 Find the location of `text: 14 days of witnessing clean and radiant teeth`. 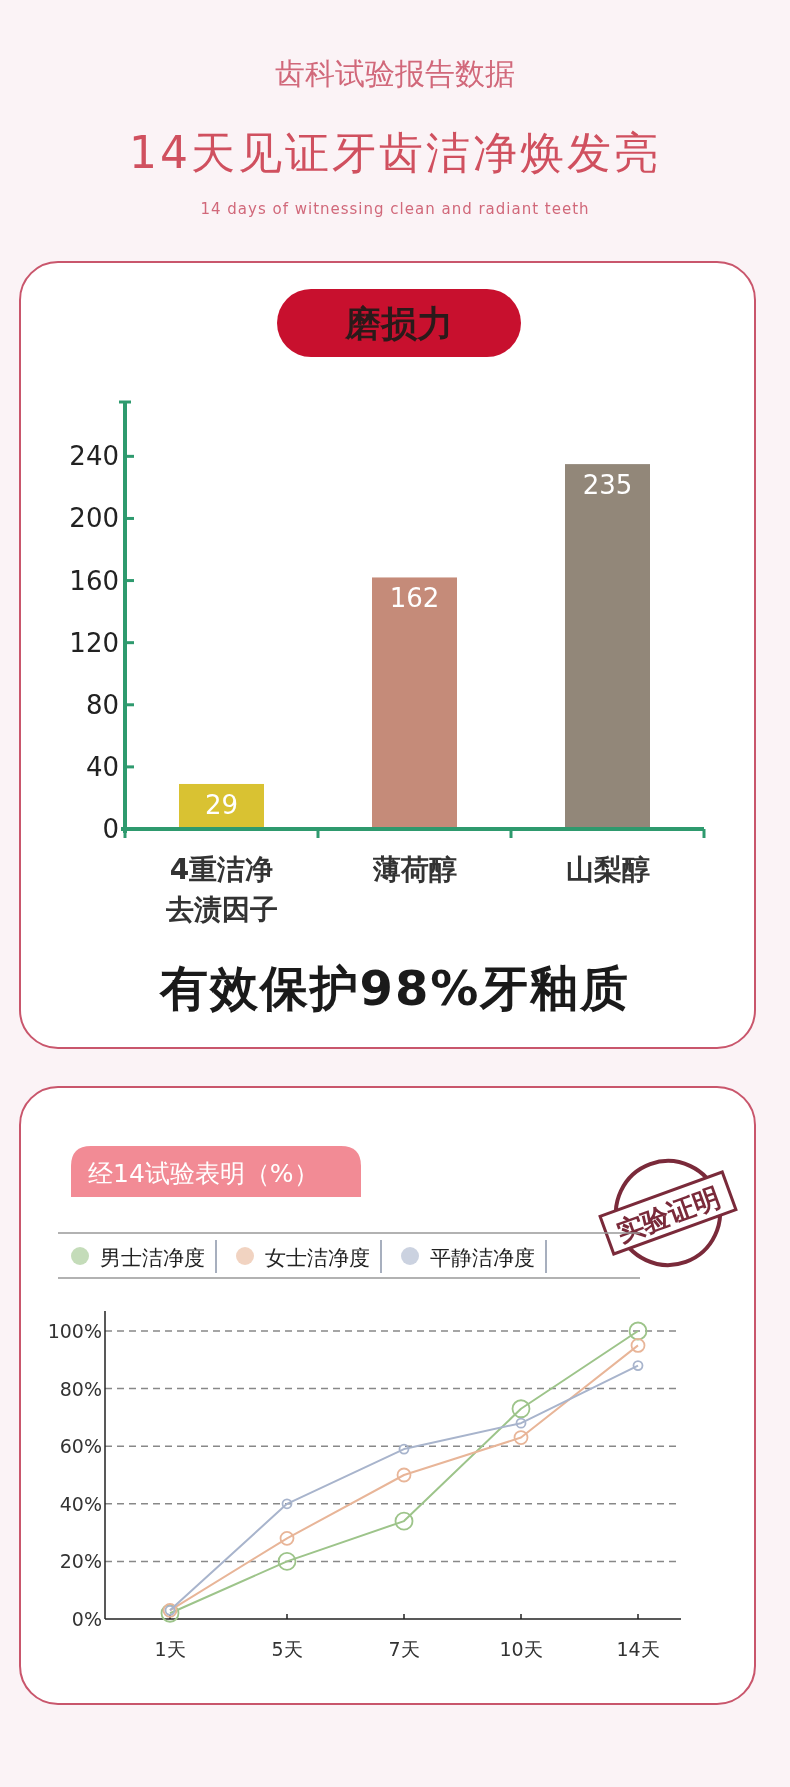

text: 14 days of witnessing clean and radiant teeth is located at coordinates (395, 209).